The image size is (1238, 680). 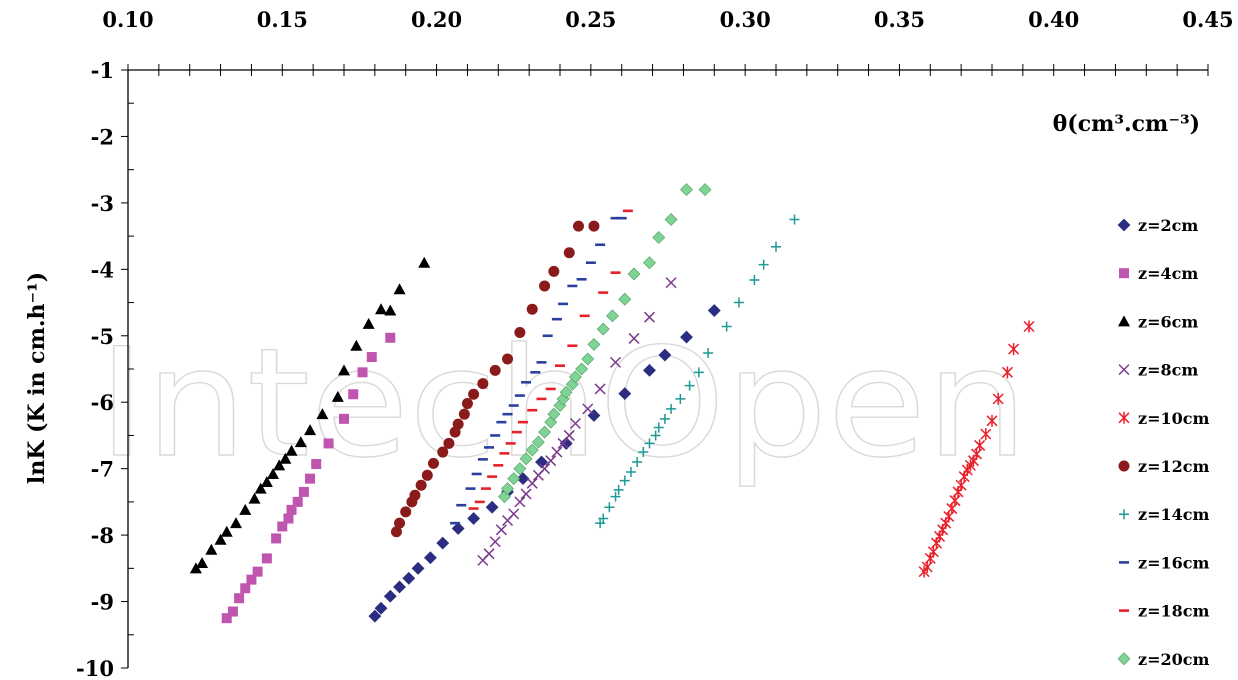 I want to click on series-z-16cm, so click(x=538, y=370).